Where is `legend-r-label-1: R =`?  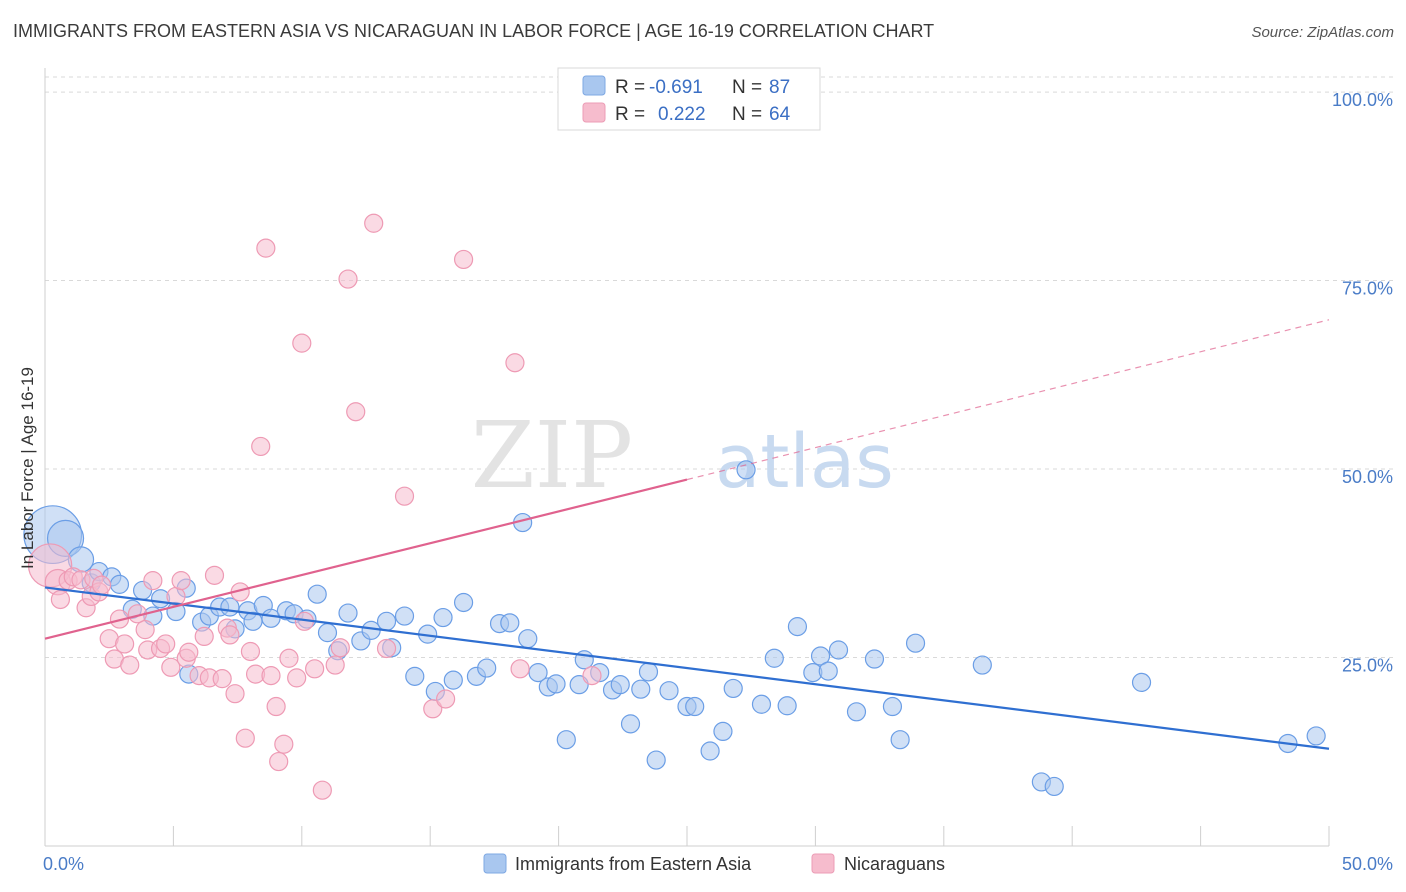 legend-r-label-1: R = is located at coordinates (630, 114).